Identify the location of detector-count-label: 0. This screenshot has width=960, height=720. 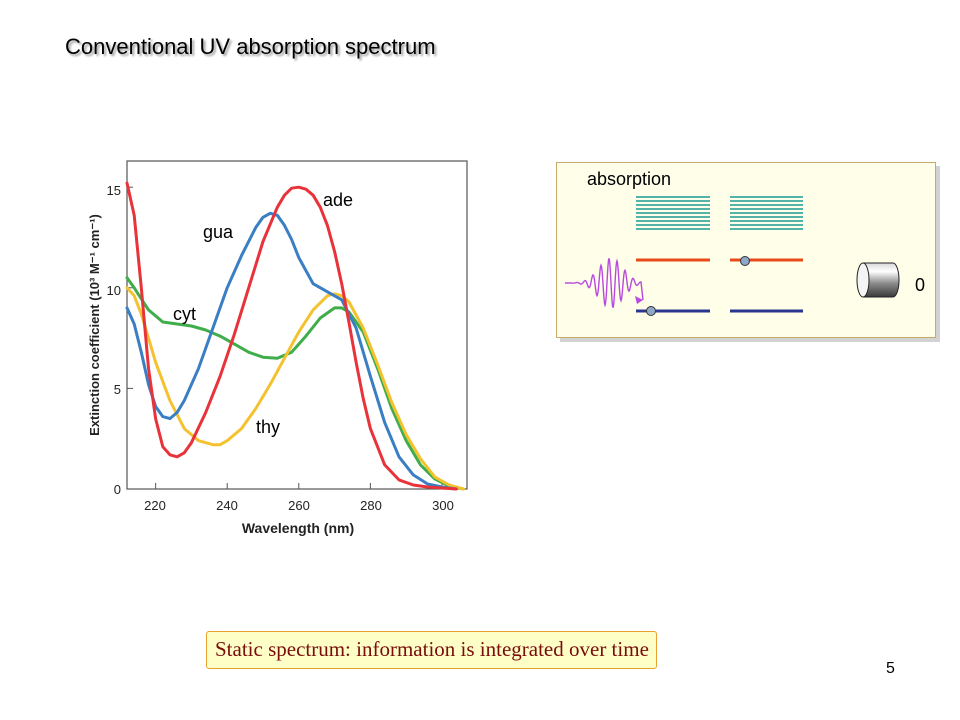
(920, 285).